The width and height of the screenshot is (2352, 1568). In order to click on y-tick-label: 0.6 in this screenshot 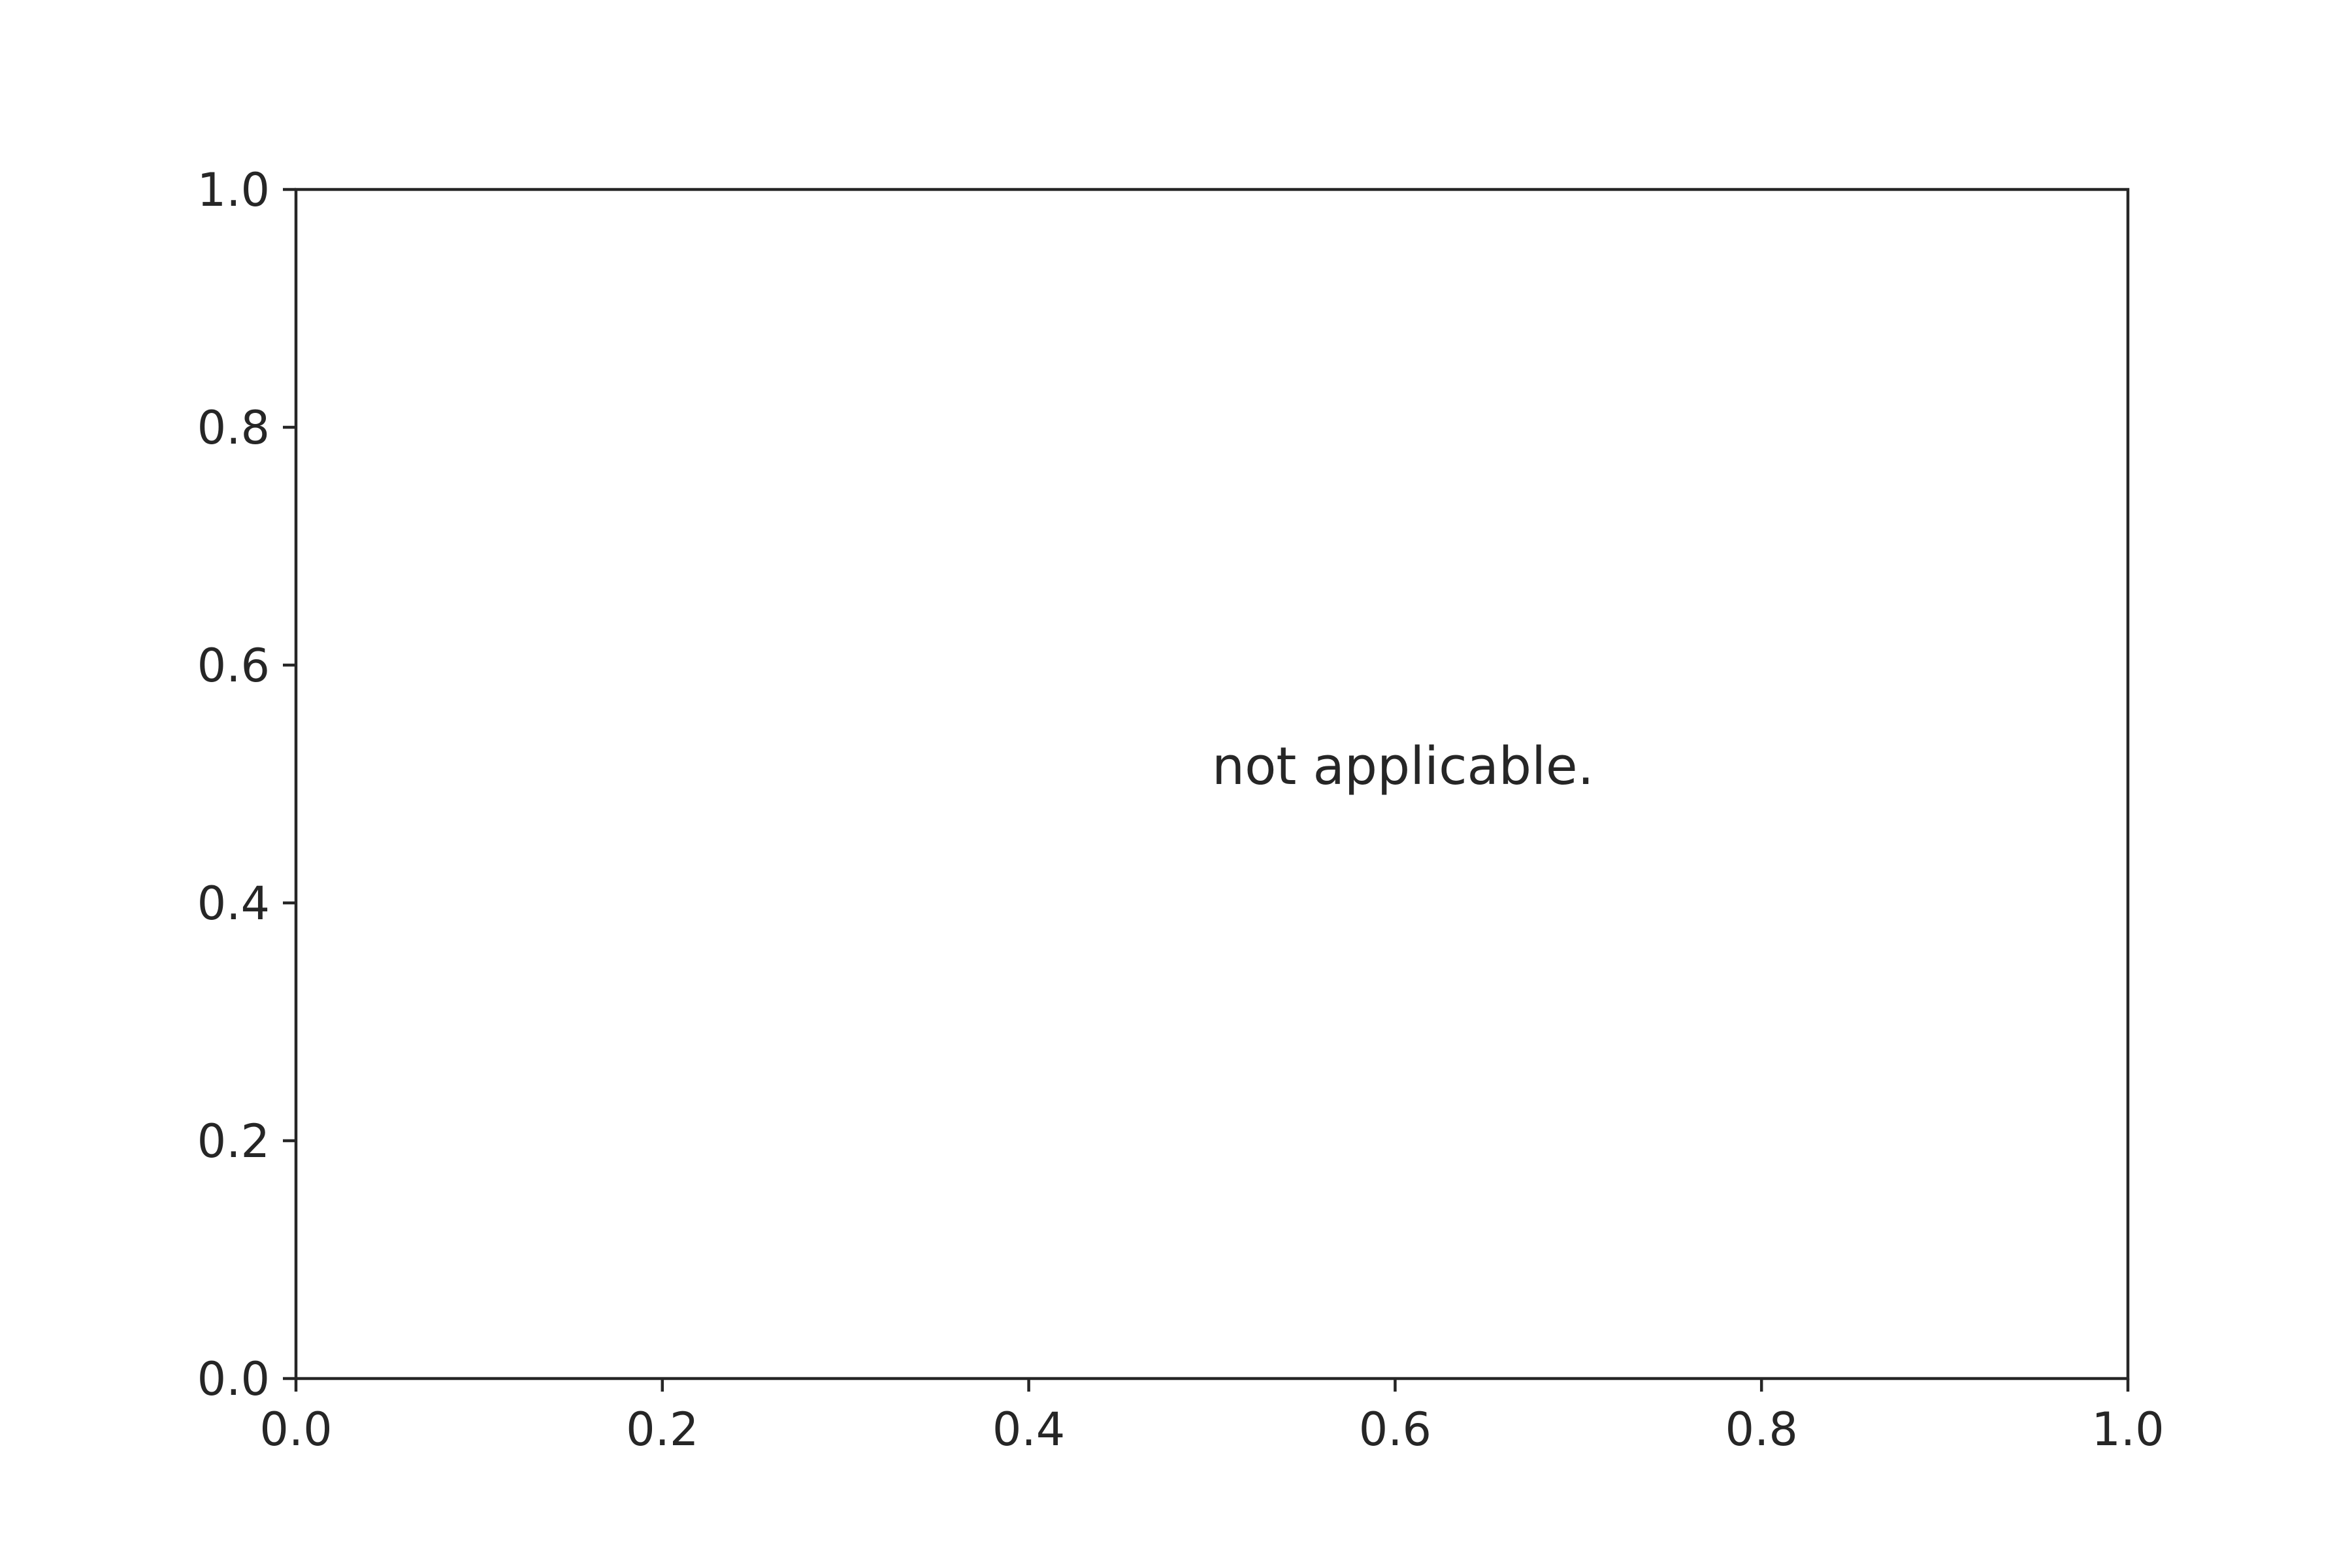, I will do `click(233, 666)`.